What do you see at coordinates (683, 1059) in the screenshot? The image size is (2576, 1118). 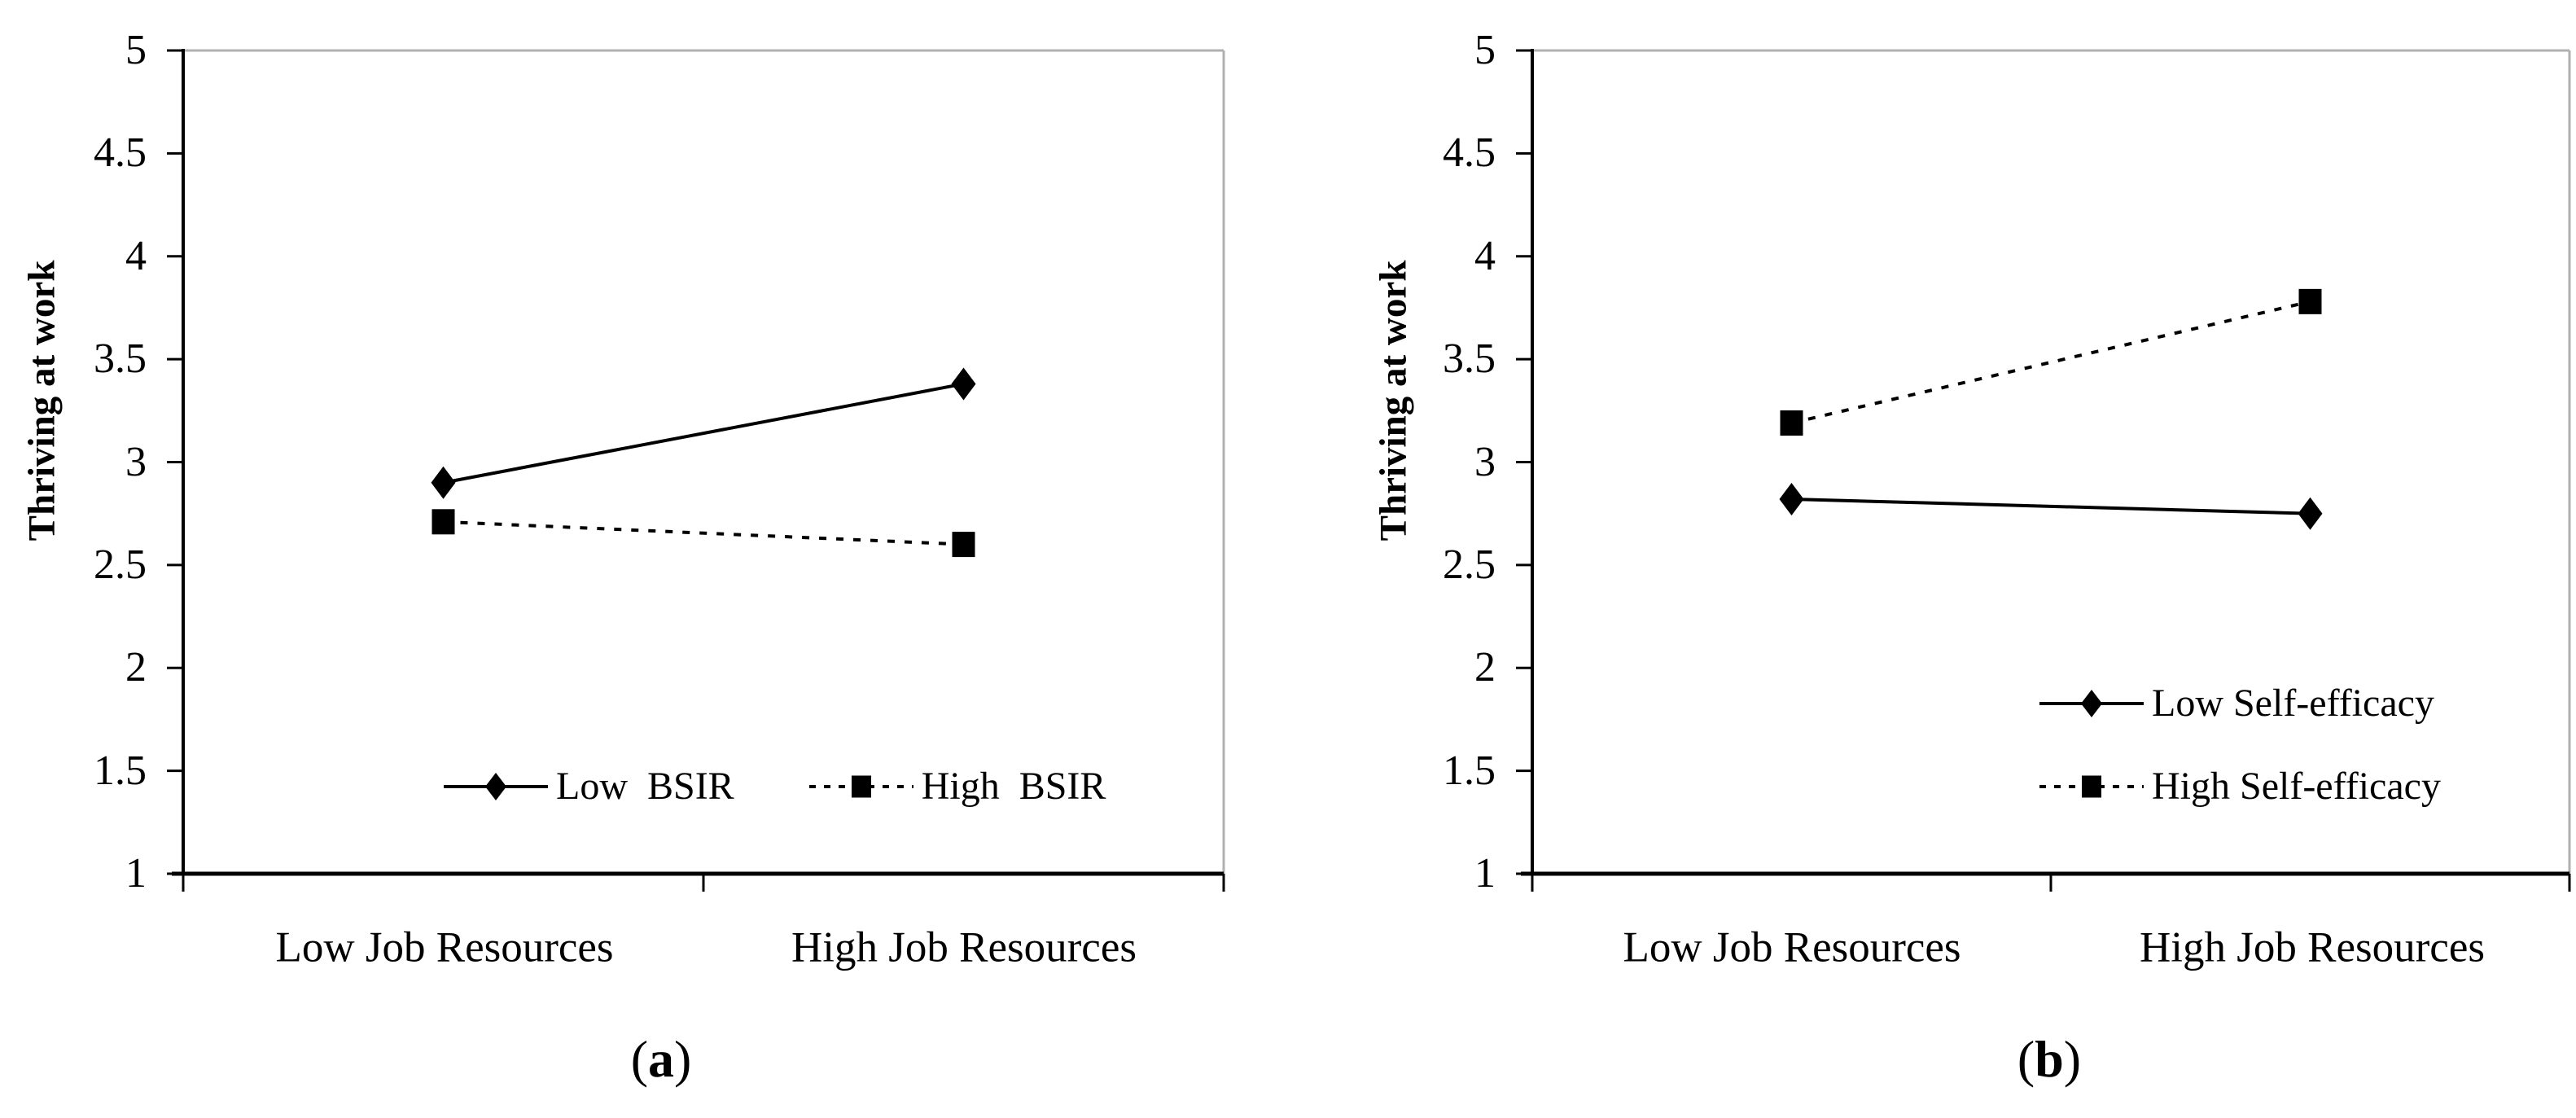 I see `caption-a-paren-close: )` at bounding box center [683, 1059].